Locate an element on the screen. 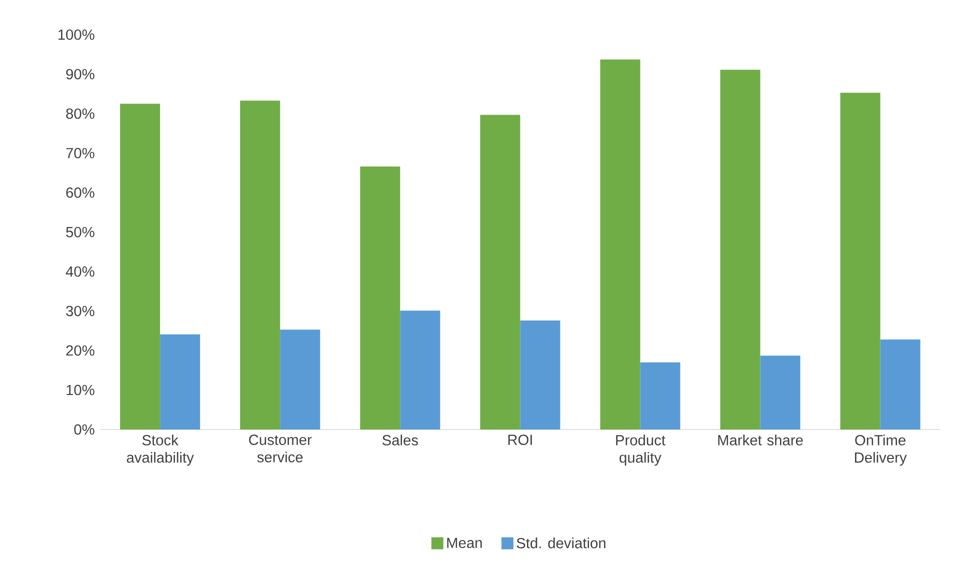 The width and height of the screenshot is (955, 578). y-tick-label: 80% is located at coordinates (80, 114).